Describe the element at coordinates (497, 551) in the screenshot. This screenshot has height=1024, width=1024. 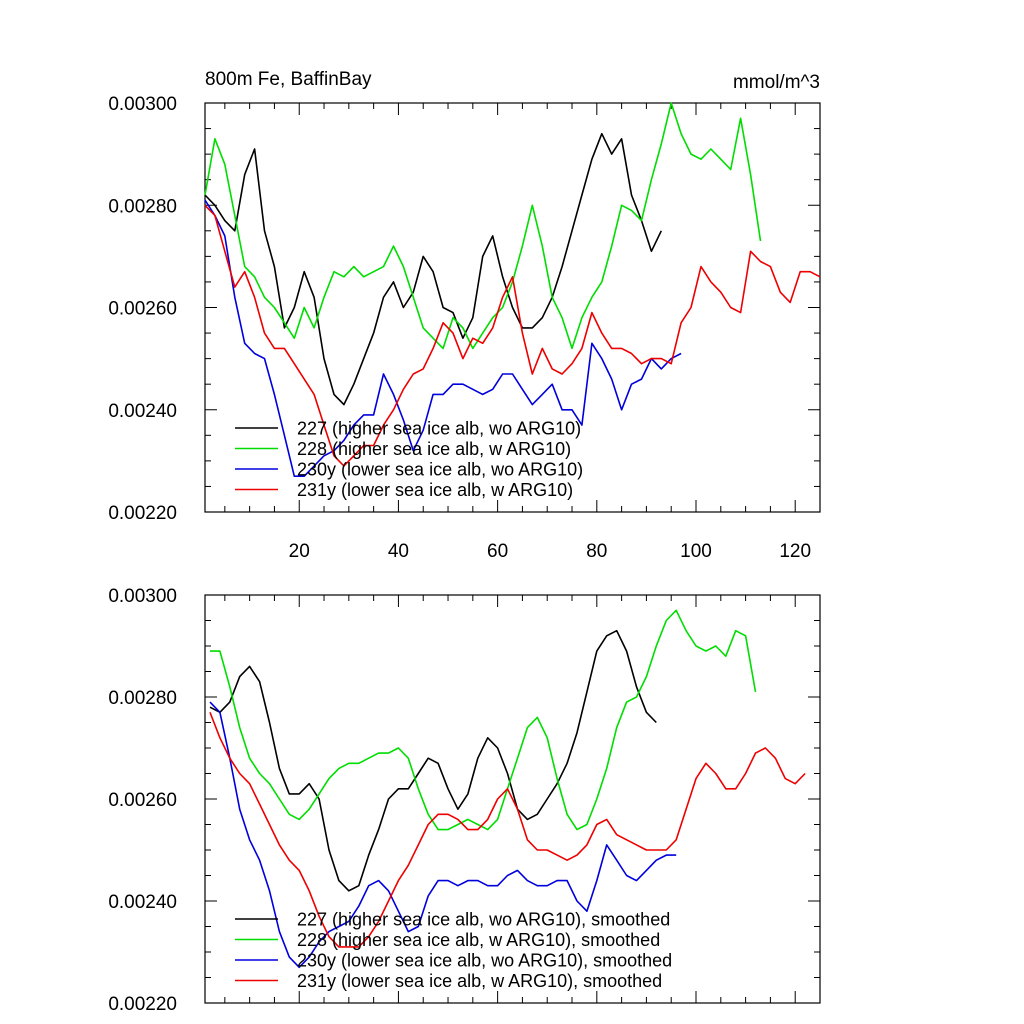
I see `x-tick-label: 60` at that location.